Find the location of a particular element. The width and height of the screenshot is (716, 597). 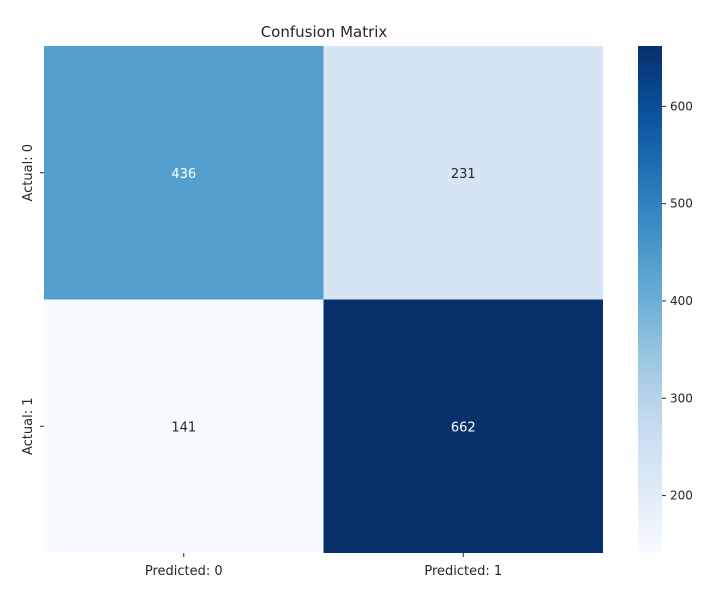

cell-value-label: 141 is located at coordinates (183, 427).